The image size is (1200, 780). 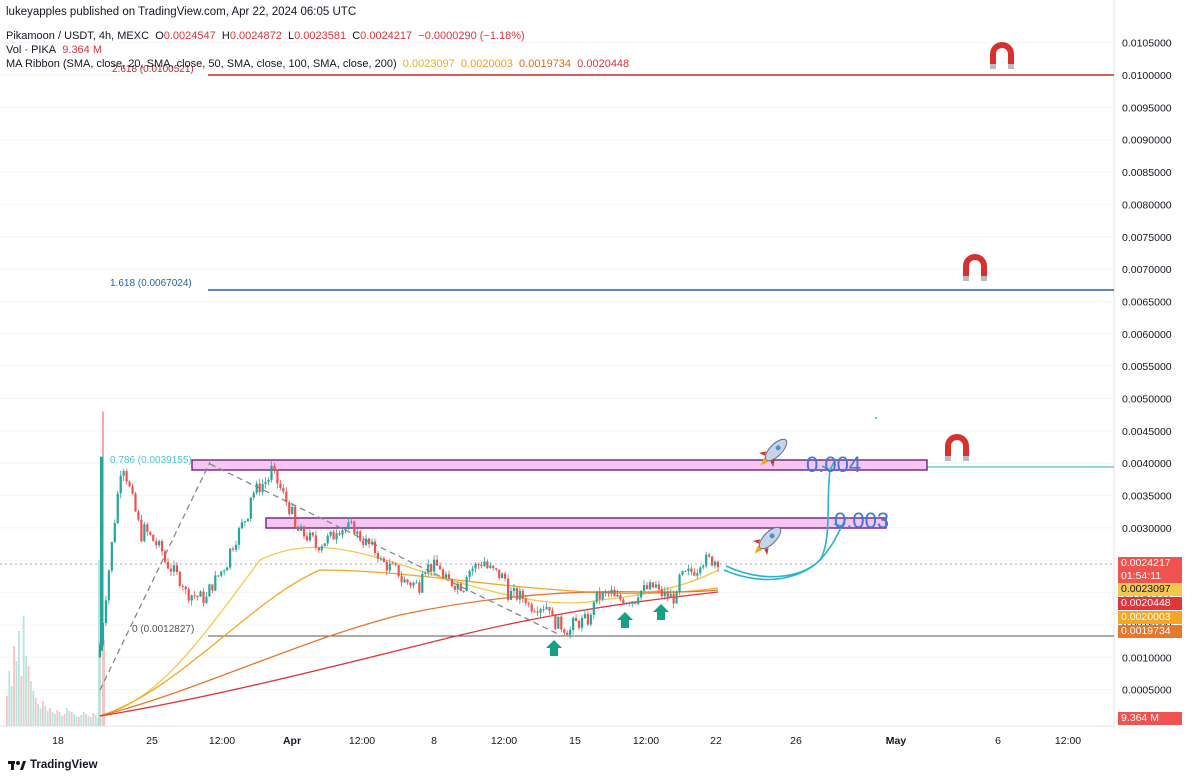 What do you see at coordinates (58, 741) in the screenshot?
I see `time-tick-label: 18` at bounding box center [58, 741].